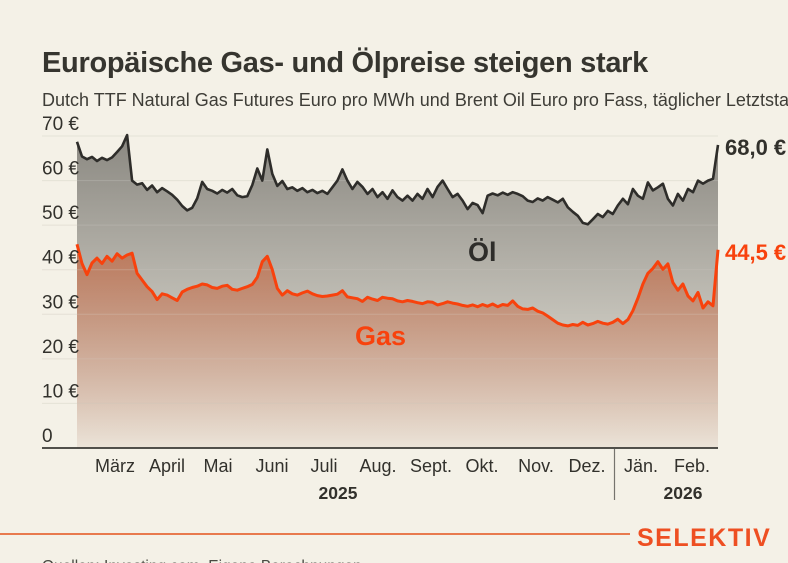 The image size is (788, 563). Describe the element at coordinates (692, 466) in the screenshot. I see `x-tick-label: Feb.` at that location.